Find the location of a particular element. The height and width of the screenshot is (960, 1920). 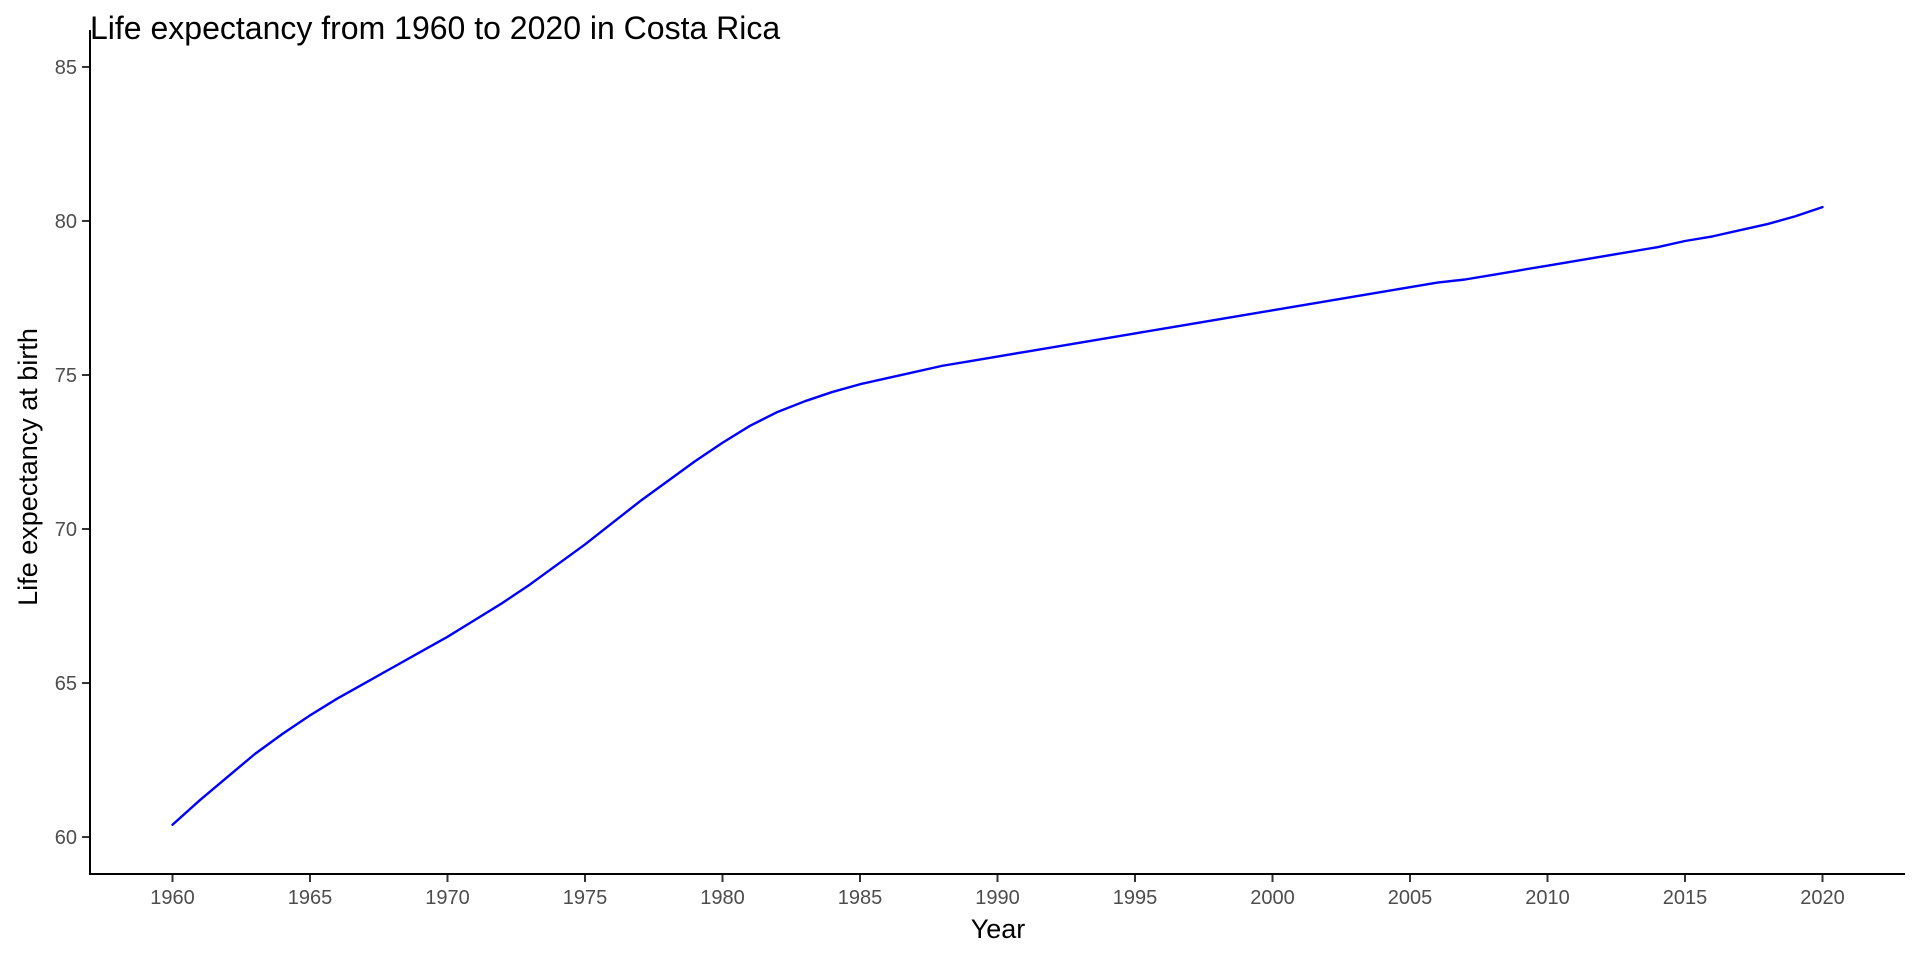

x-tick-label: 1985 is located at coordinates (860, 898).